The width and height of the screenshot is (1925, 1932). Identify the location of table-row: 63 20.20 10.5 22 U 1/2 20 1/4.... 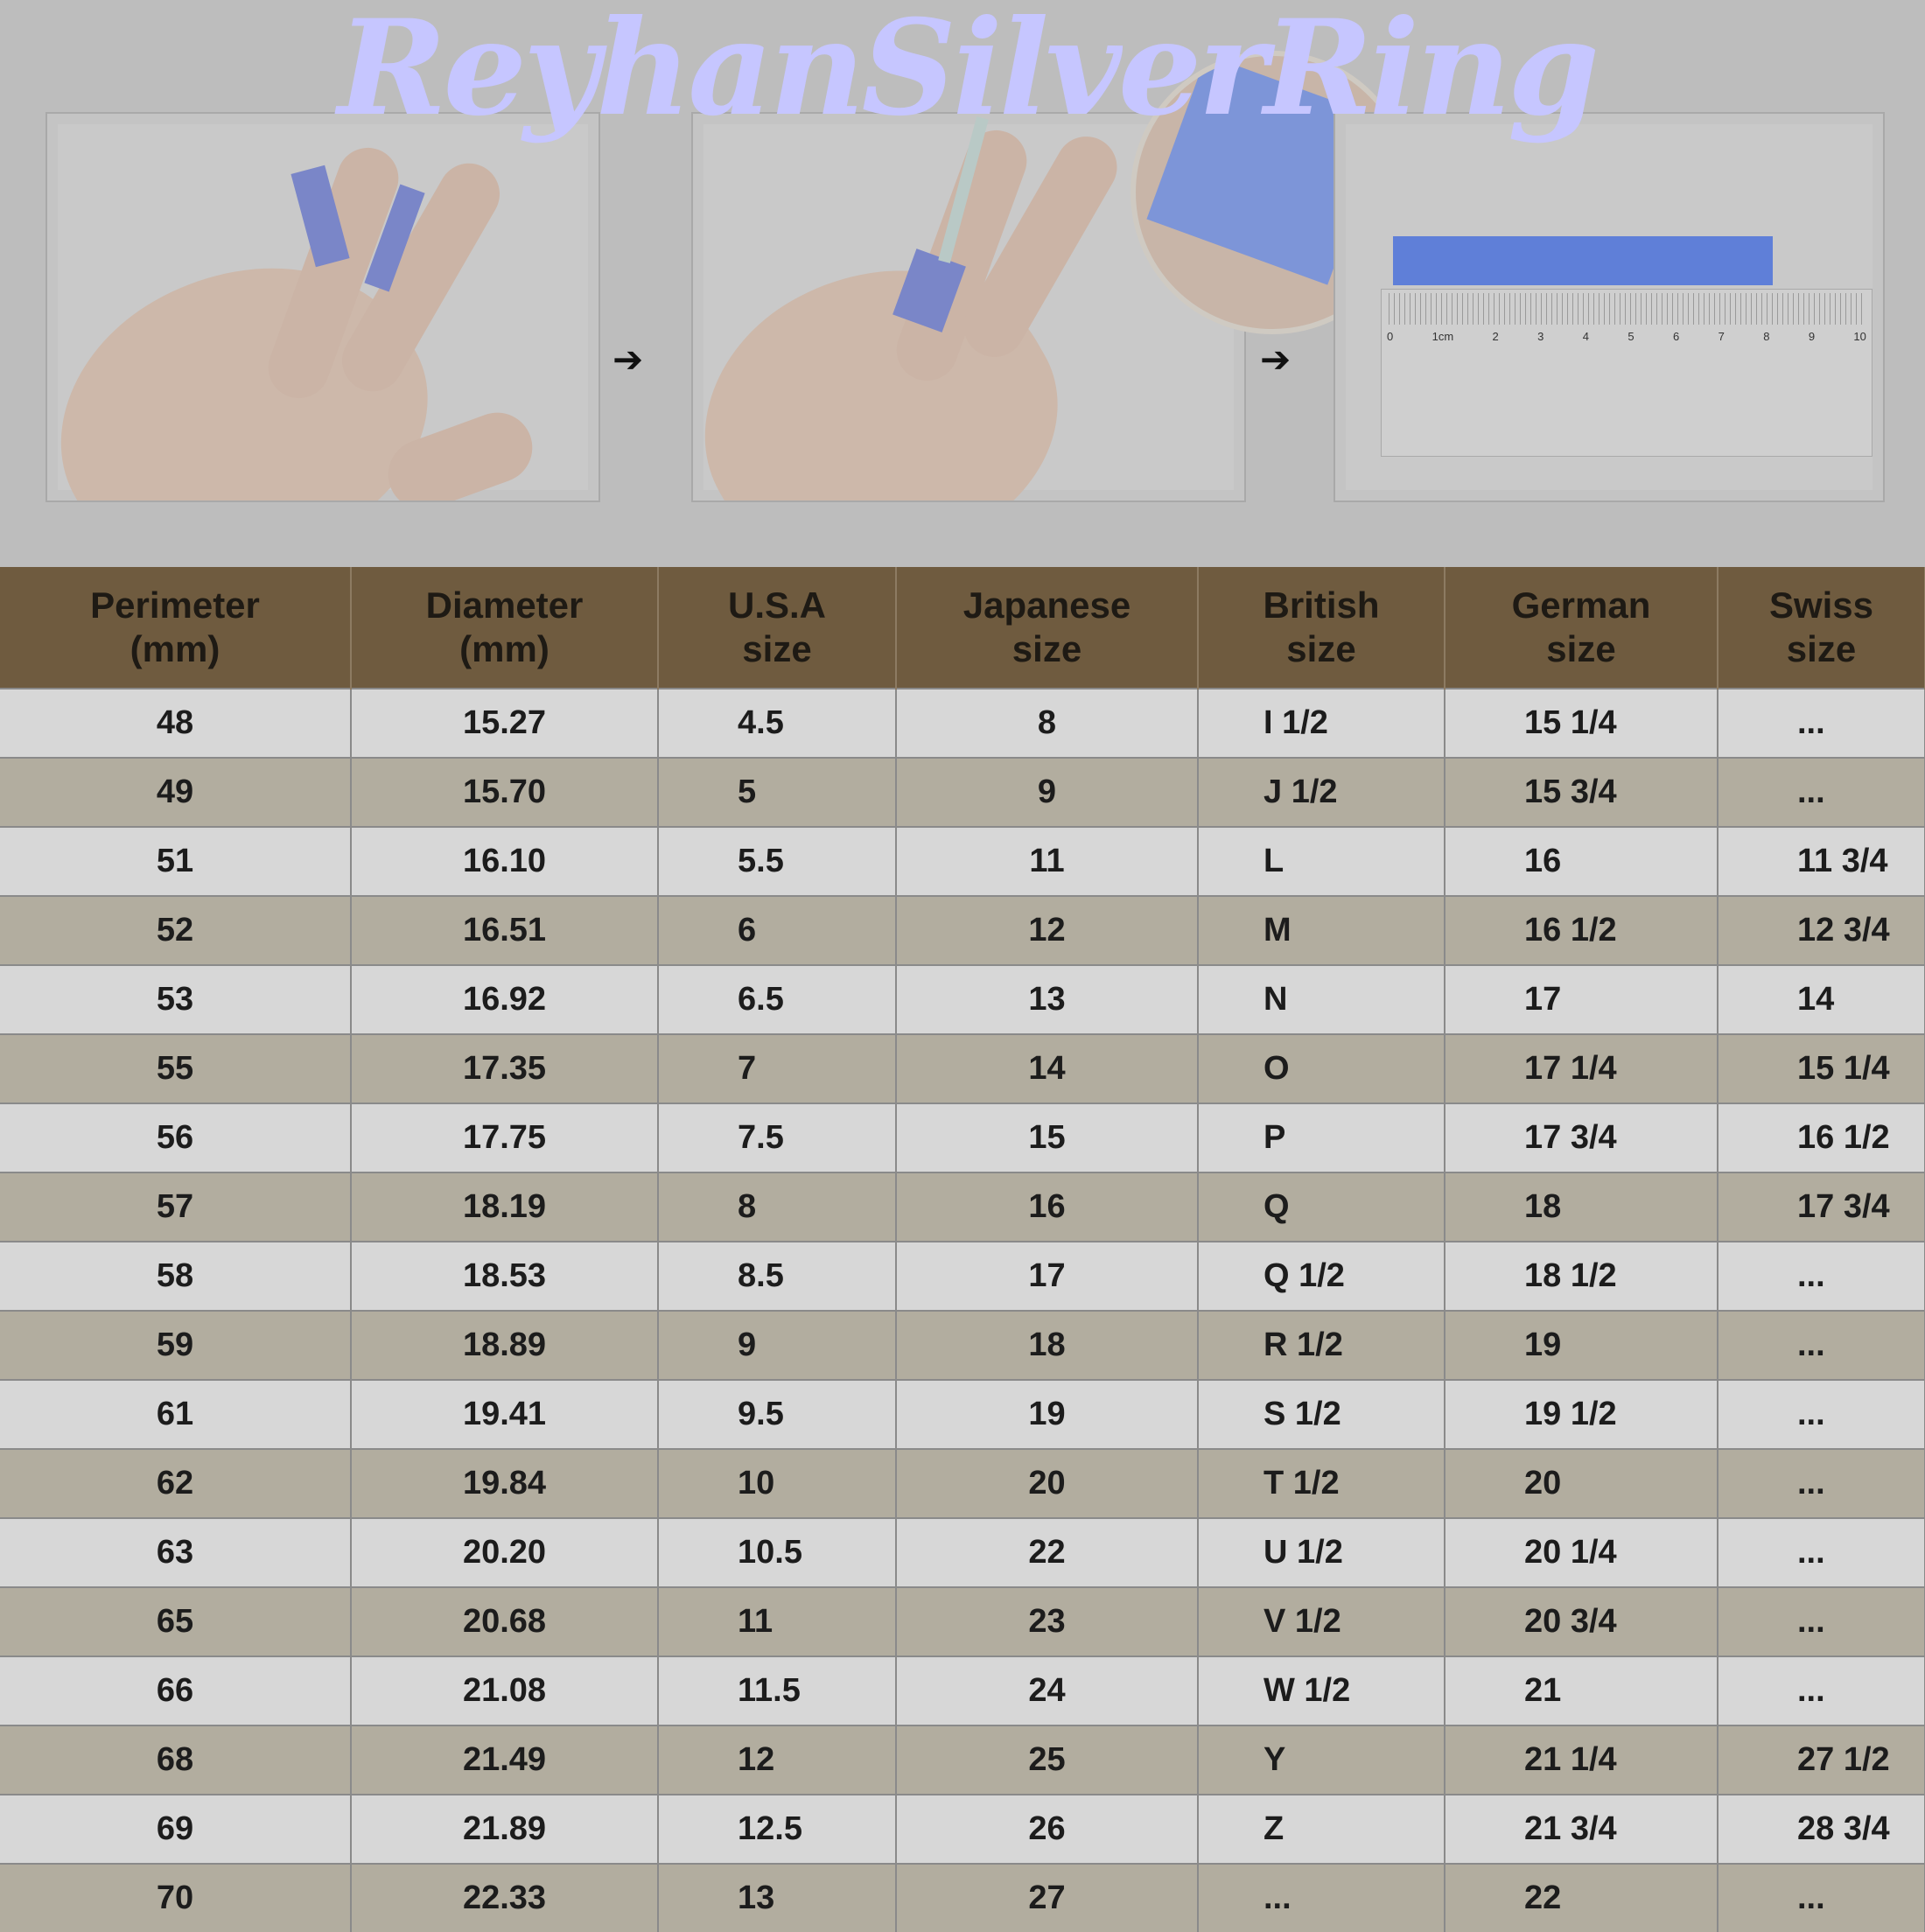
(962, 1552).